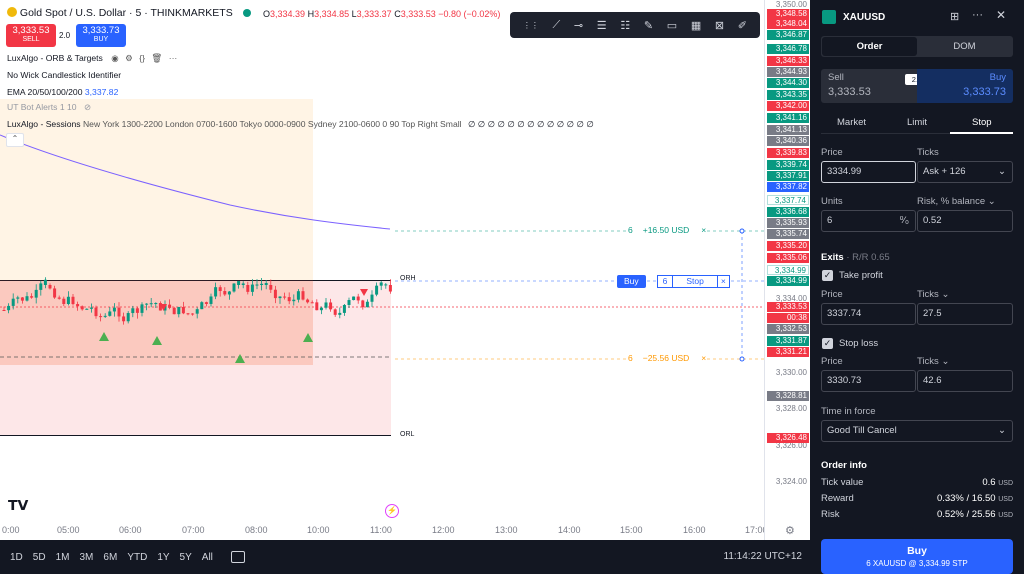 This screenshot has width=1024, height=574. What do you see at coordinates (556, 24) in the screenshot?
I see `trendline-icon: ⟋` at bounding box center [556, 24].